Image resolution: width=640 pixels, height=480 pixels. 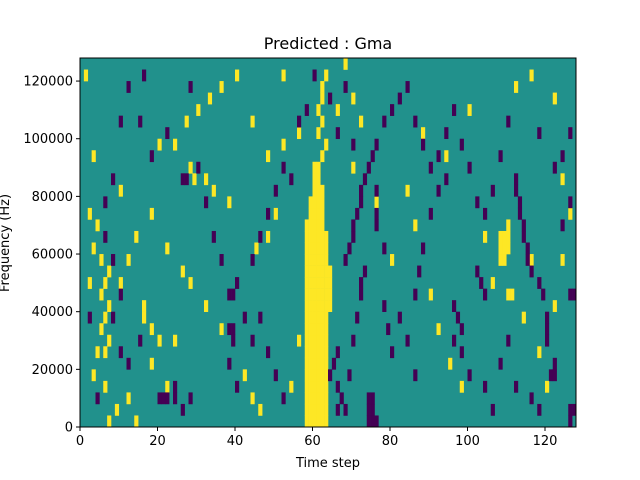 What do you see at coordinates (48, 82) in the screenshot?
I see `y-tick-label: 120000` at bounding box center [48, 82].